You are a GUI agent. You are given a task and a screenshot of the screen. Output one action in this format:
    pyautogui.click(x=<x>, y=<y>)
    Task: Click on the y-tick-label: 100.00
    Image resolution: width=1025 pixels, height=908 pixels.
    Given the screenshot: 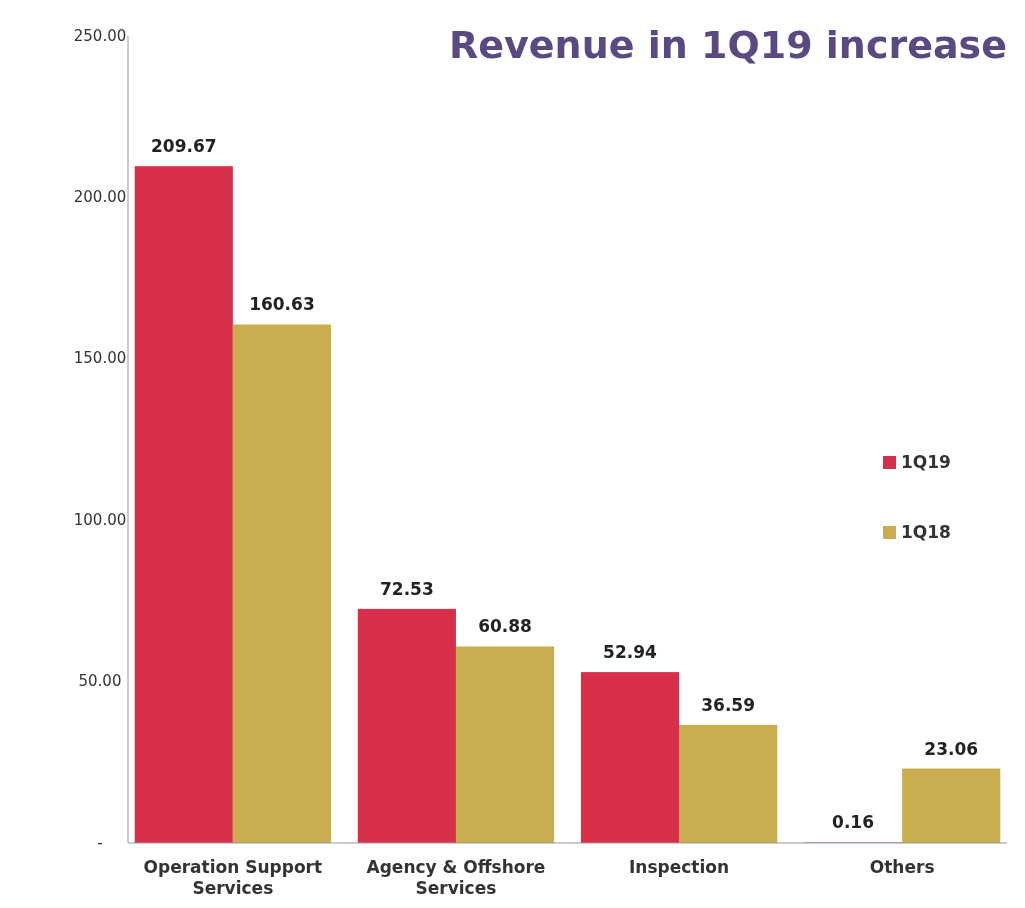 What is the action you would take?
    pyautogui.click(x=100, y=519)
    